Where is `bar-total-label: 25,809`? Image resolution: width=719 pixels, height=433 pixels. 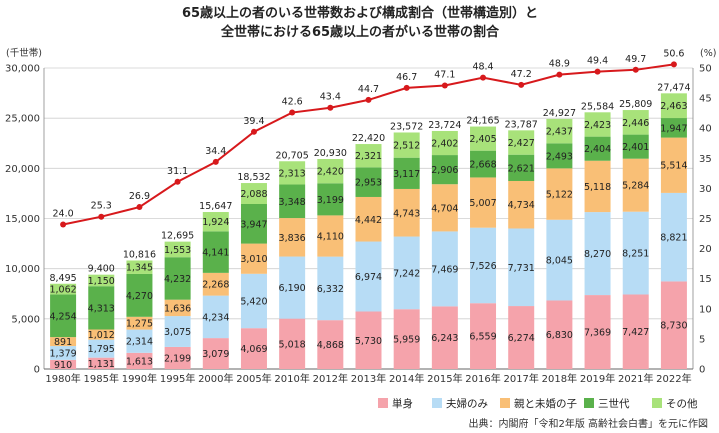 bar-total-label: 25,809 is located at coordinates (635, 104).